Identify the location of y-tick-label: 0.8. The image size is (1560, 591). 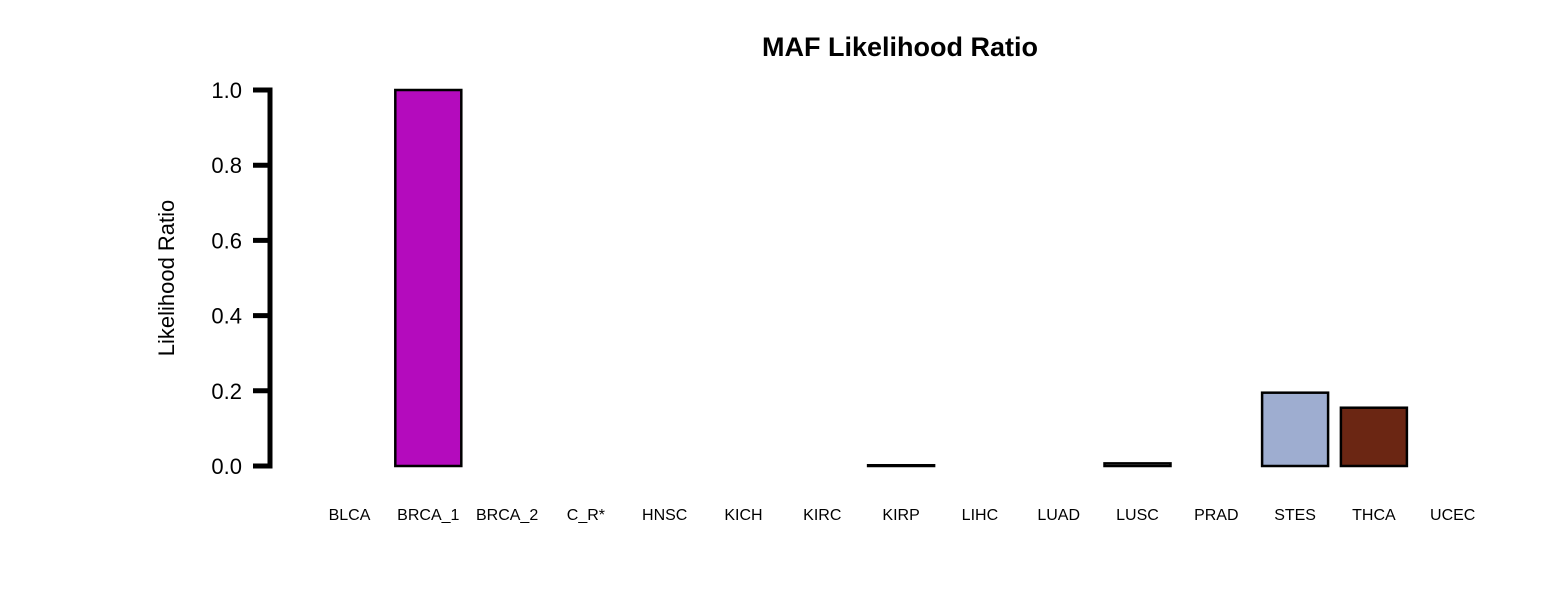
(226, 165).